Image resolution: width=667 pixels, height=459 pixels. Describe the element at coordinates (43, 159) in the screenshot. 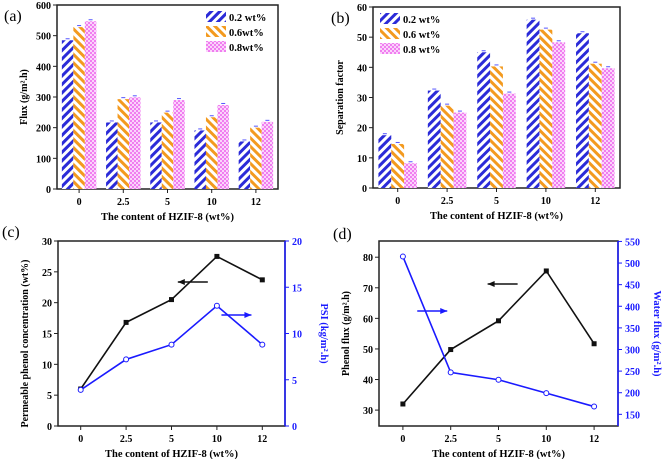

I see `y-tick-label: 100` at that location.